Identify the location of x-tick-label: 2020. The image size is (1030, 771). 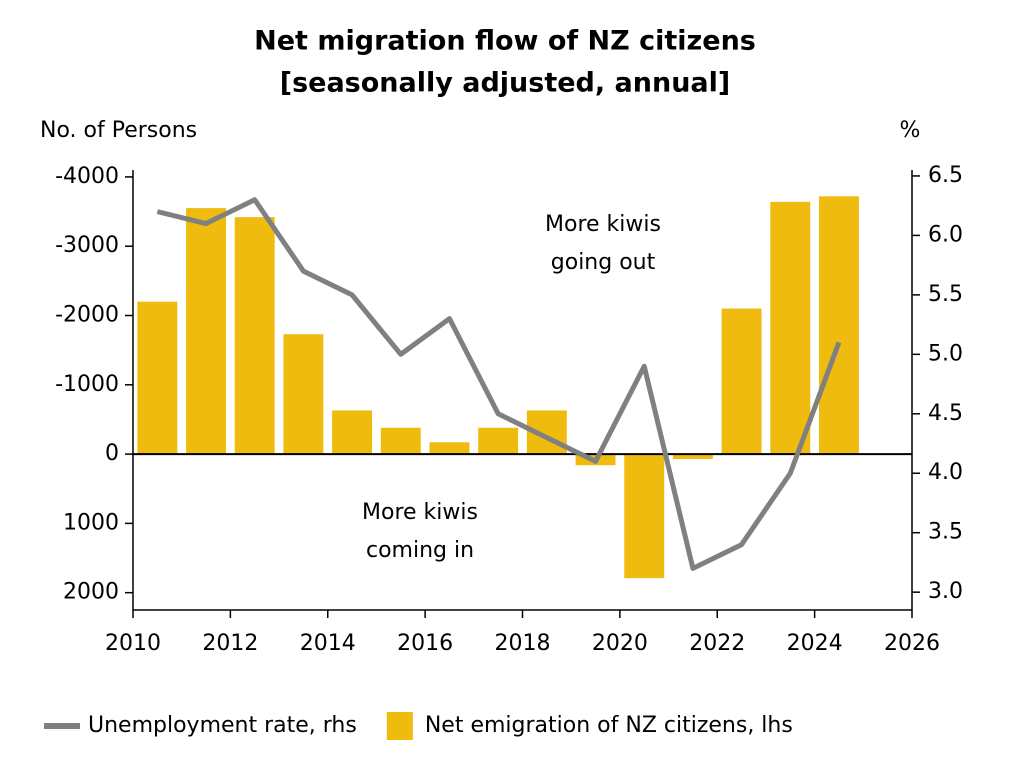
(620, 643).